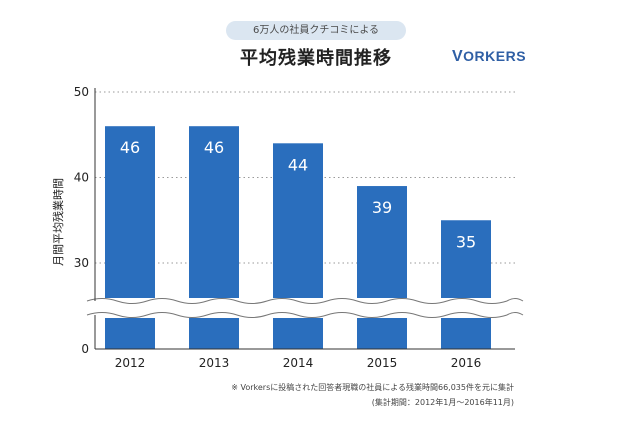  I want to click on bar-value-label-2016: 35, so click(466, 241).